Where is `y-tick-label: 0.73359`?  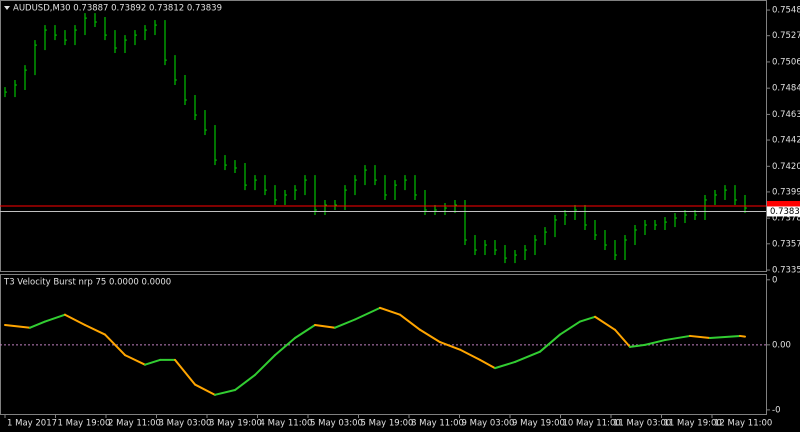
y-tick-label: 0.73359 is located at coordinates (786, 271).